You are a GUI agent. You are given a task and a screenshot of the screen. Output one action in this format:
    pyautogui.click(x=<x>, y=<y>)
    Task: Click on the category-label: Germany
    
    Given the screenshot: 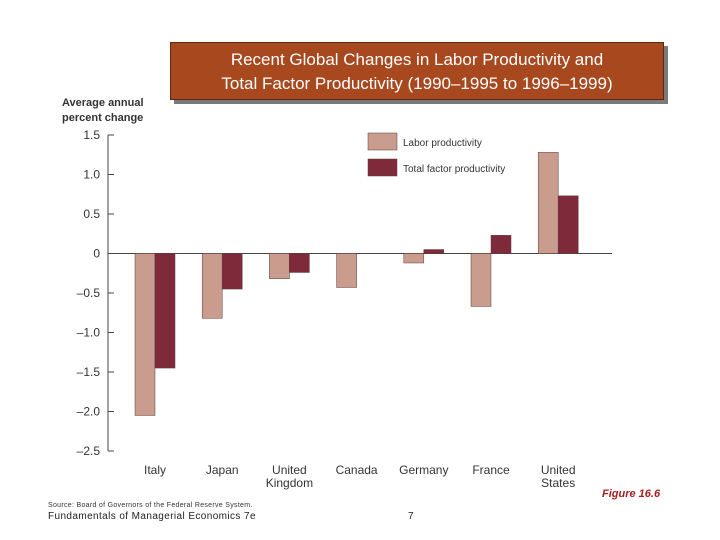 What is the action you would take?
    pyautogui.click(x=423, y=470)
    